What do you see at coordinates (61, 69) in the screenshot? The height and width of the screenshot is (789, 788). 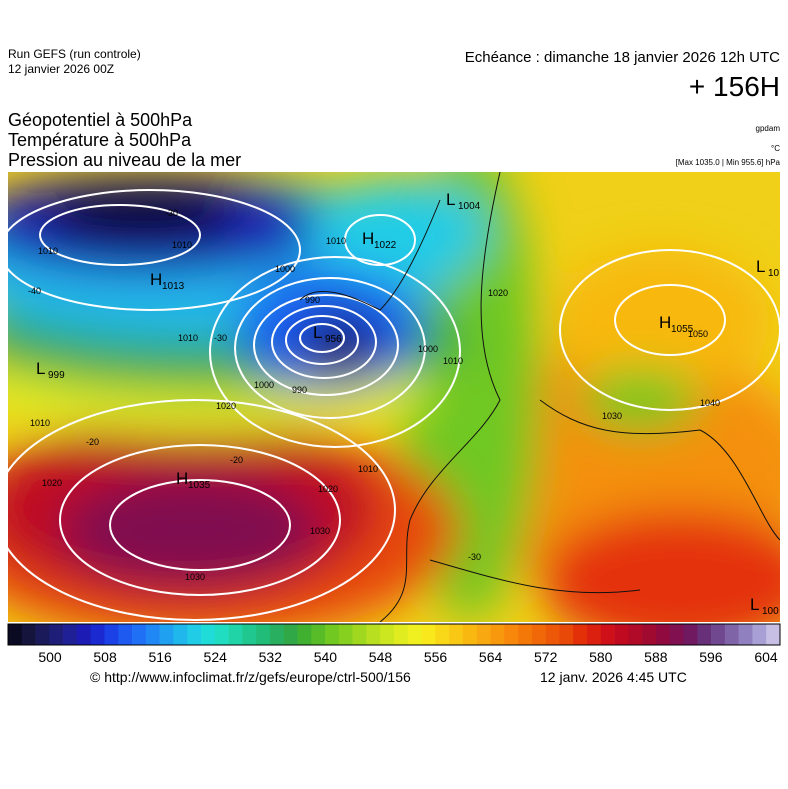 I see `run-date: 12 janvier 2026 00Z` at bounding box center [61, 69].